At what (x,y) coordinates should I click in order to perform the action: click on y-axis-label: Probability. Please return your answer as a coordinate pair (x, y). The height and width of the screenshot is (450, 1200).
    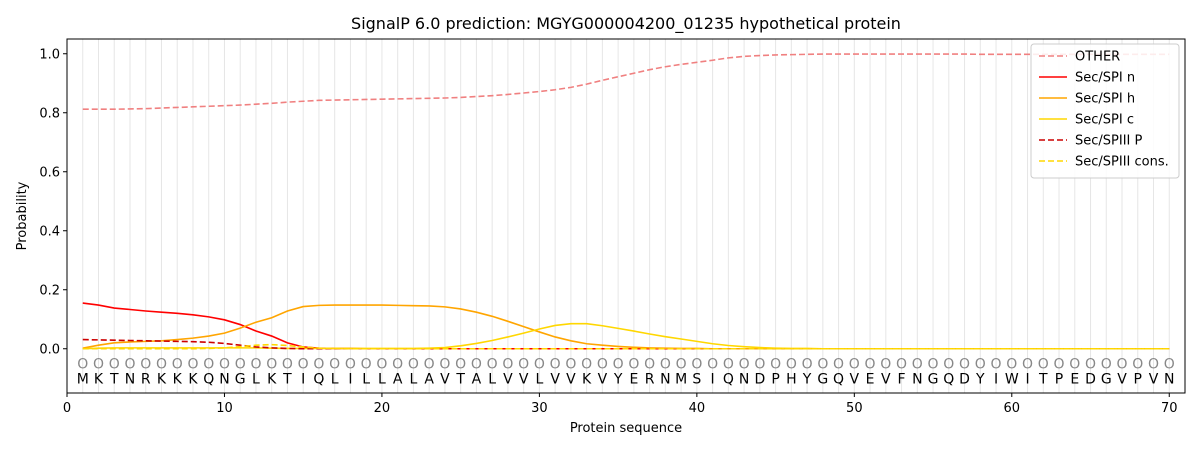
    Looking at the image, I should click on (22, 215).